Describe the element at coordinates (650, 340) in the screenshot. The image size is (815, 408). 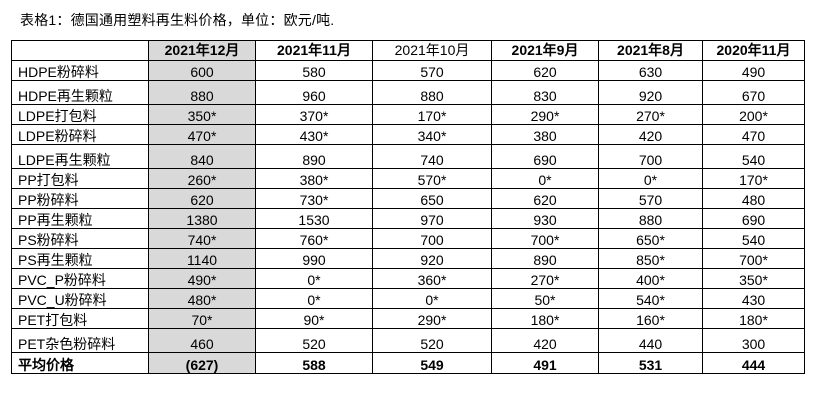
I see `table-cell: 440` at that location.